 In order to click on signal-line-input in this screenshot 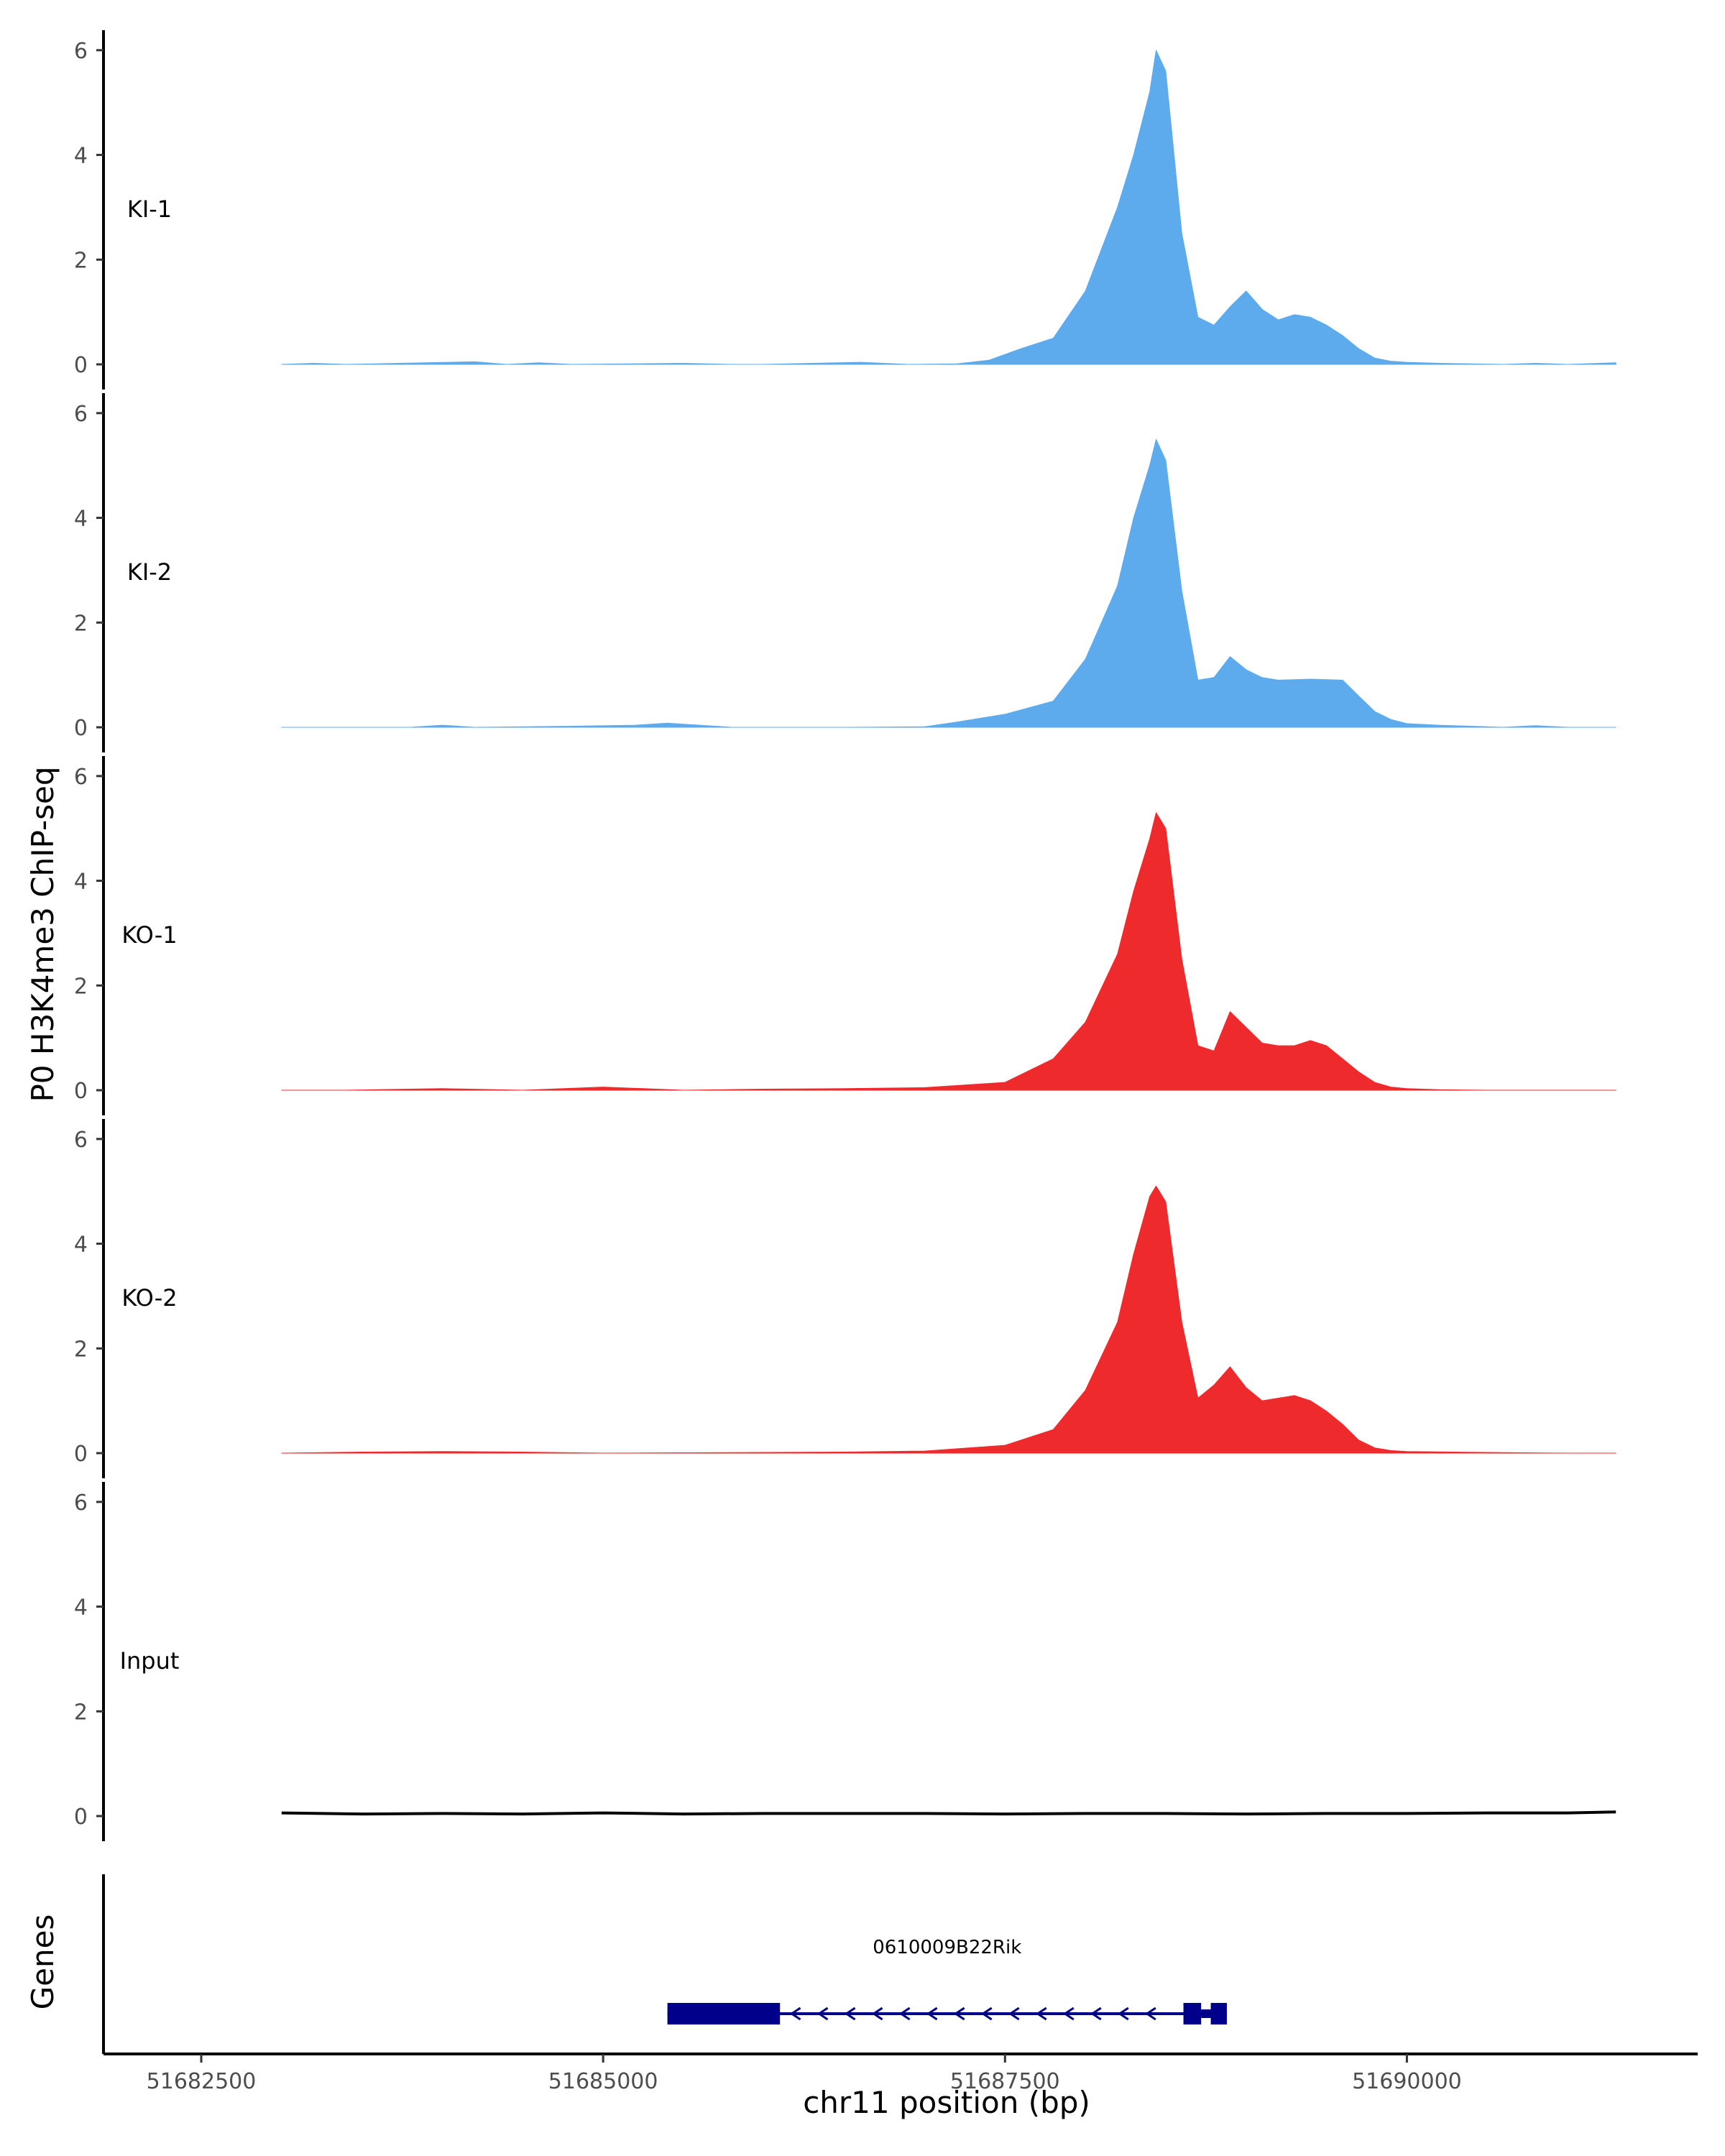, I will do `click(948, 1813)`.